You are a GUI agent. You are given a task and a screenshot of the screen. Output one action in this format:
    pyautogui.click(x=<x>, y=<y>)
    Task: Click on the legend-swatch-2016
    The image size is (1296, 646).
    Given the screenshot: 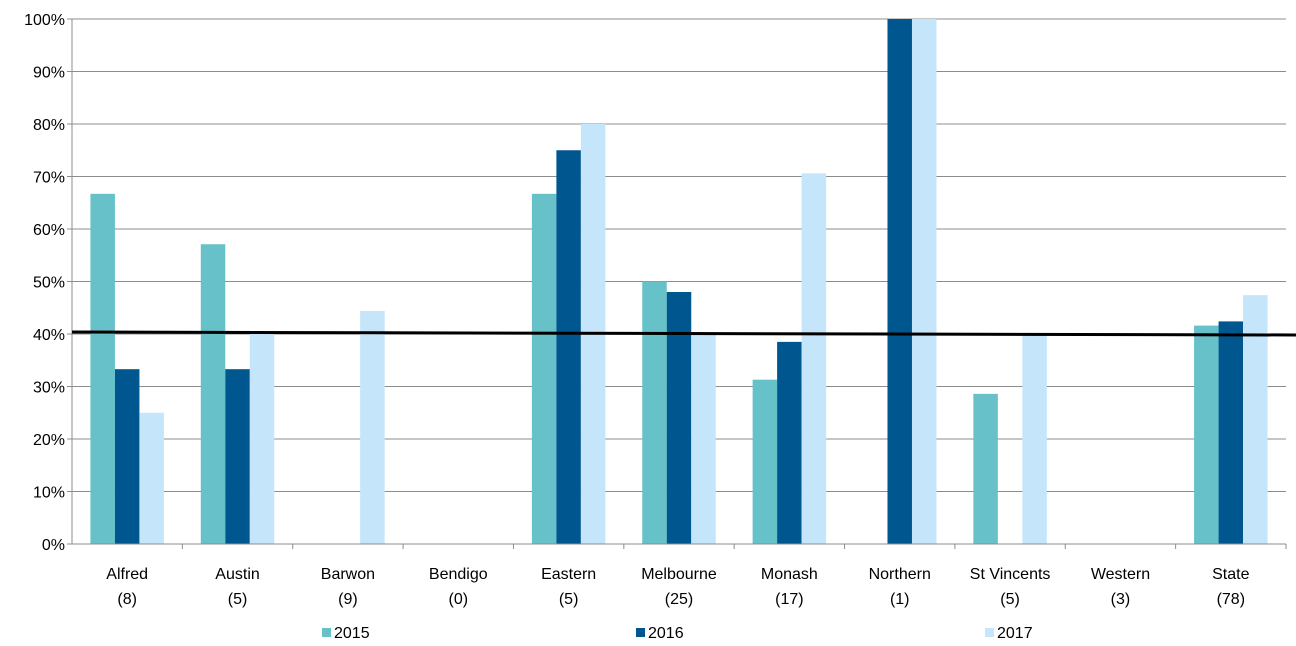 What is the action you would take?
    pyautogui.click(x=640, y=632)
    